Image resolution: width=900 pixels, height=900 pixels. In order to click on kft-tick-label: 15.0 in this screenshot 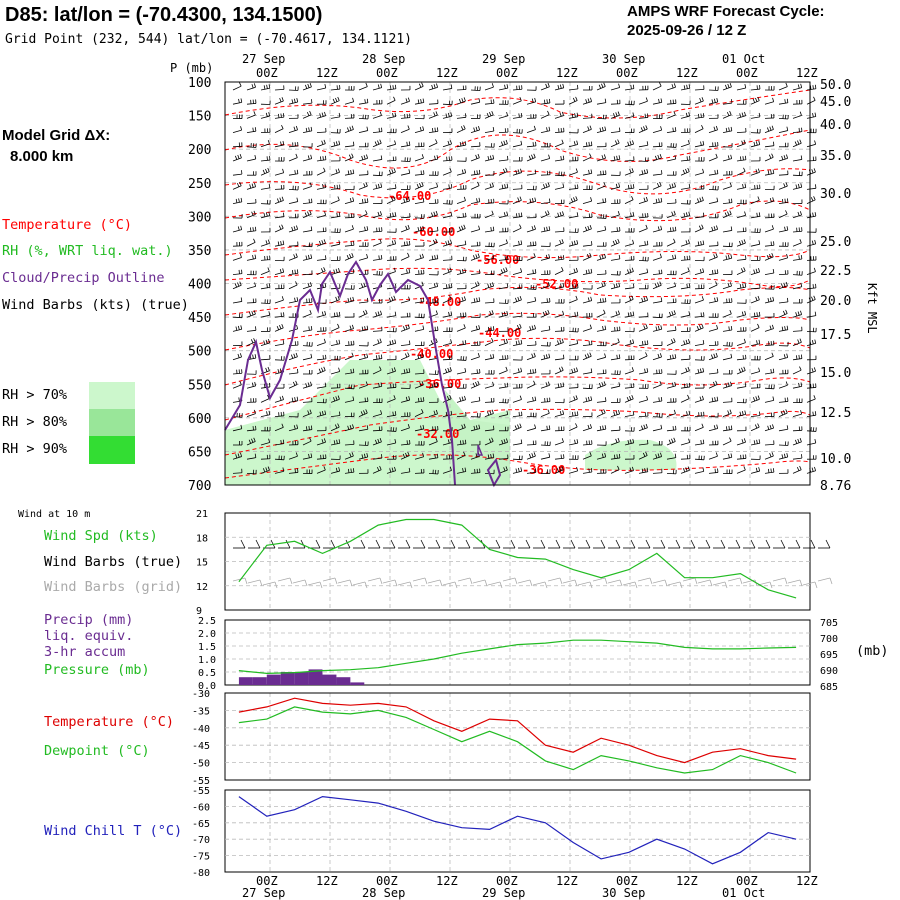, I will do `click(835, 373)`.